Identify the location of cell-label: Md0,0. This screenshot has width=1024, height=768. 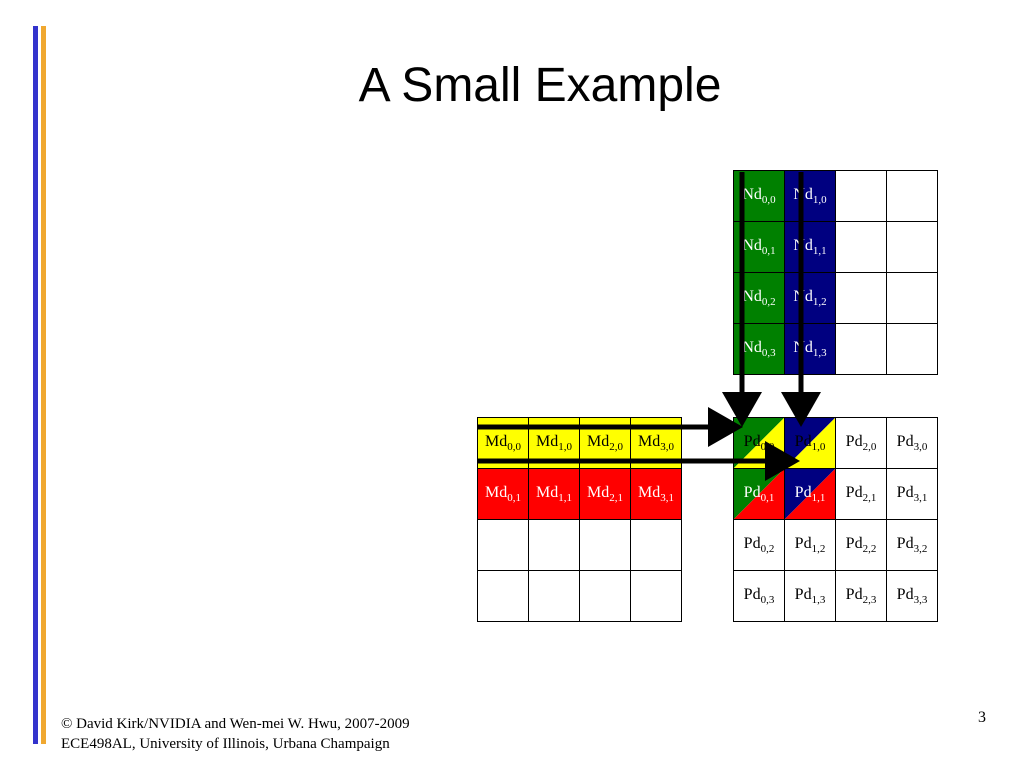
(503, 443).